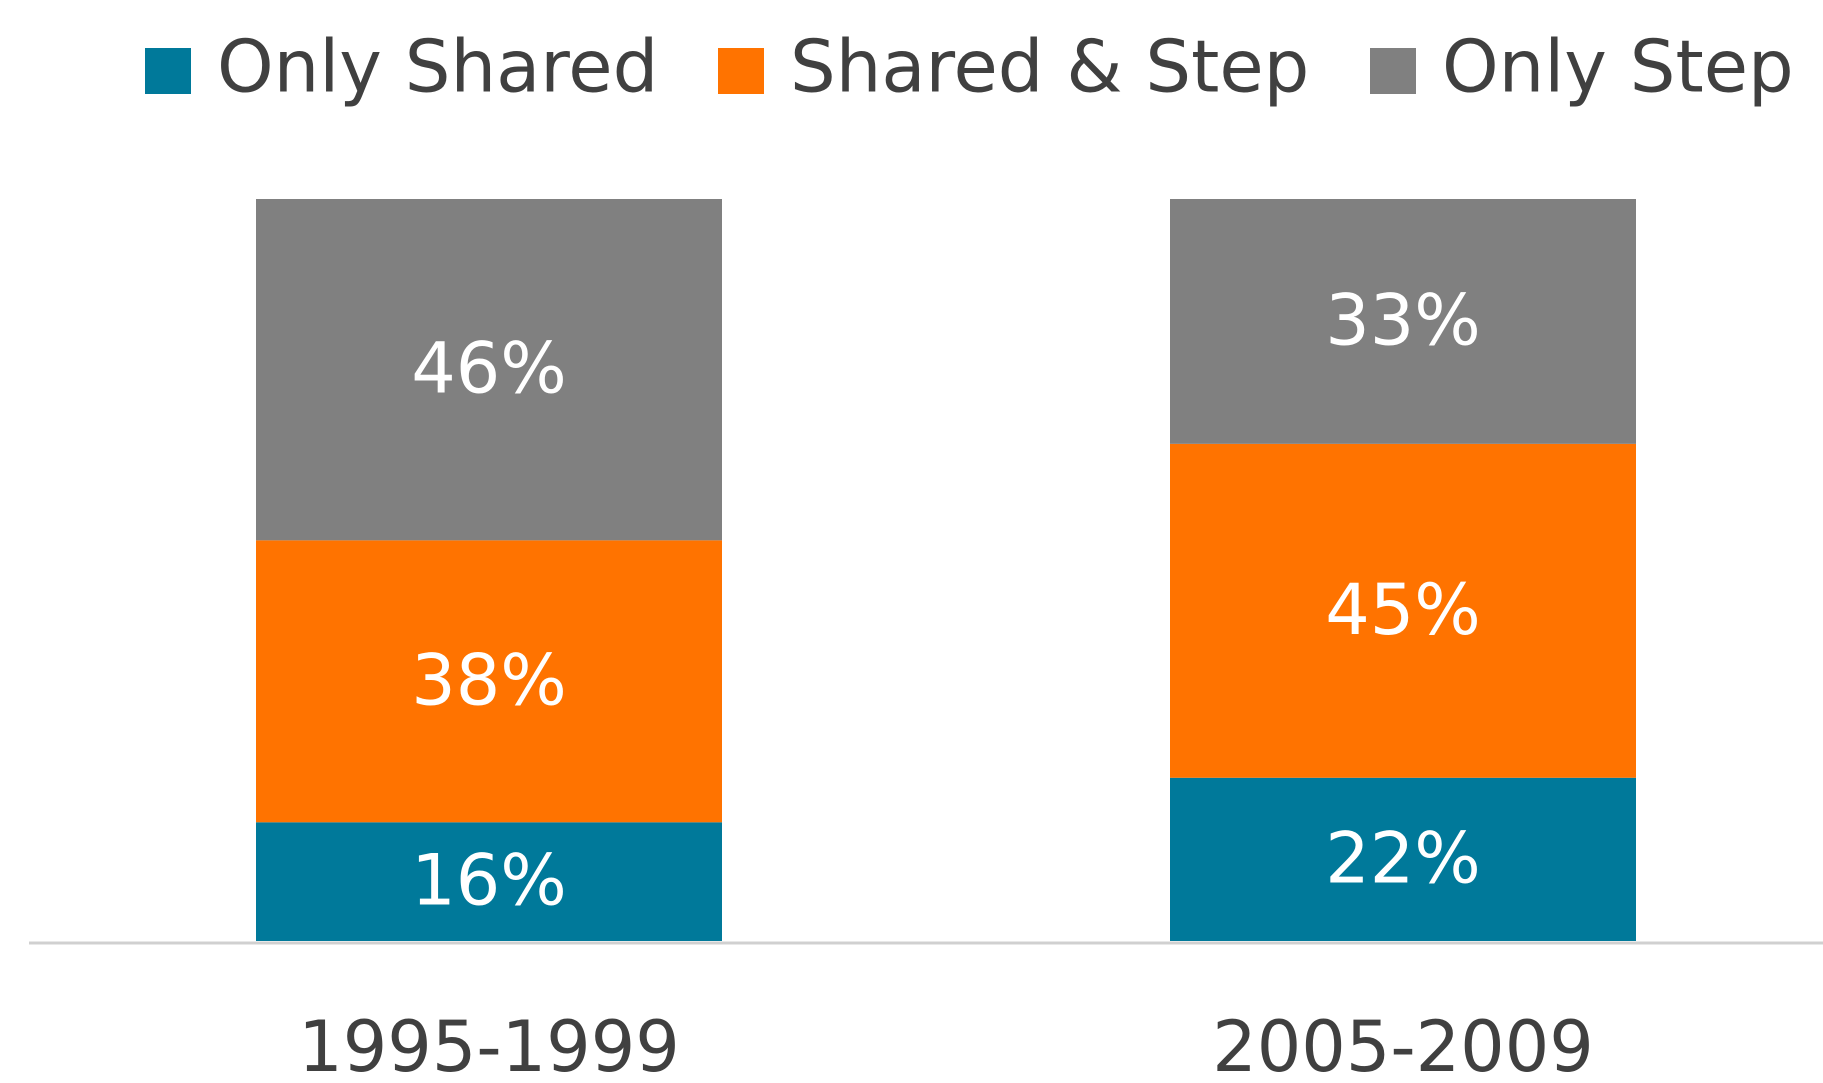 This screenshot has width=1823, height=1083. I want to click on data-label: 16%, so click(489, 881).